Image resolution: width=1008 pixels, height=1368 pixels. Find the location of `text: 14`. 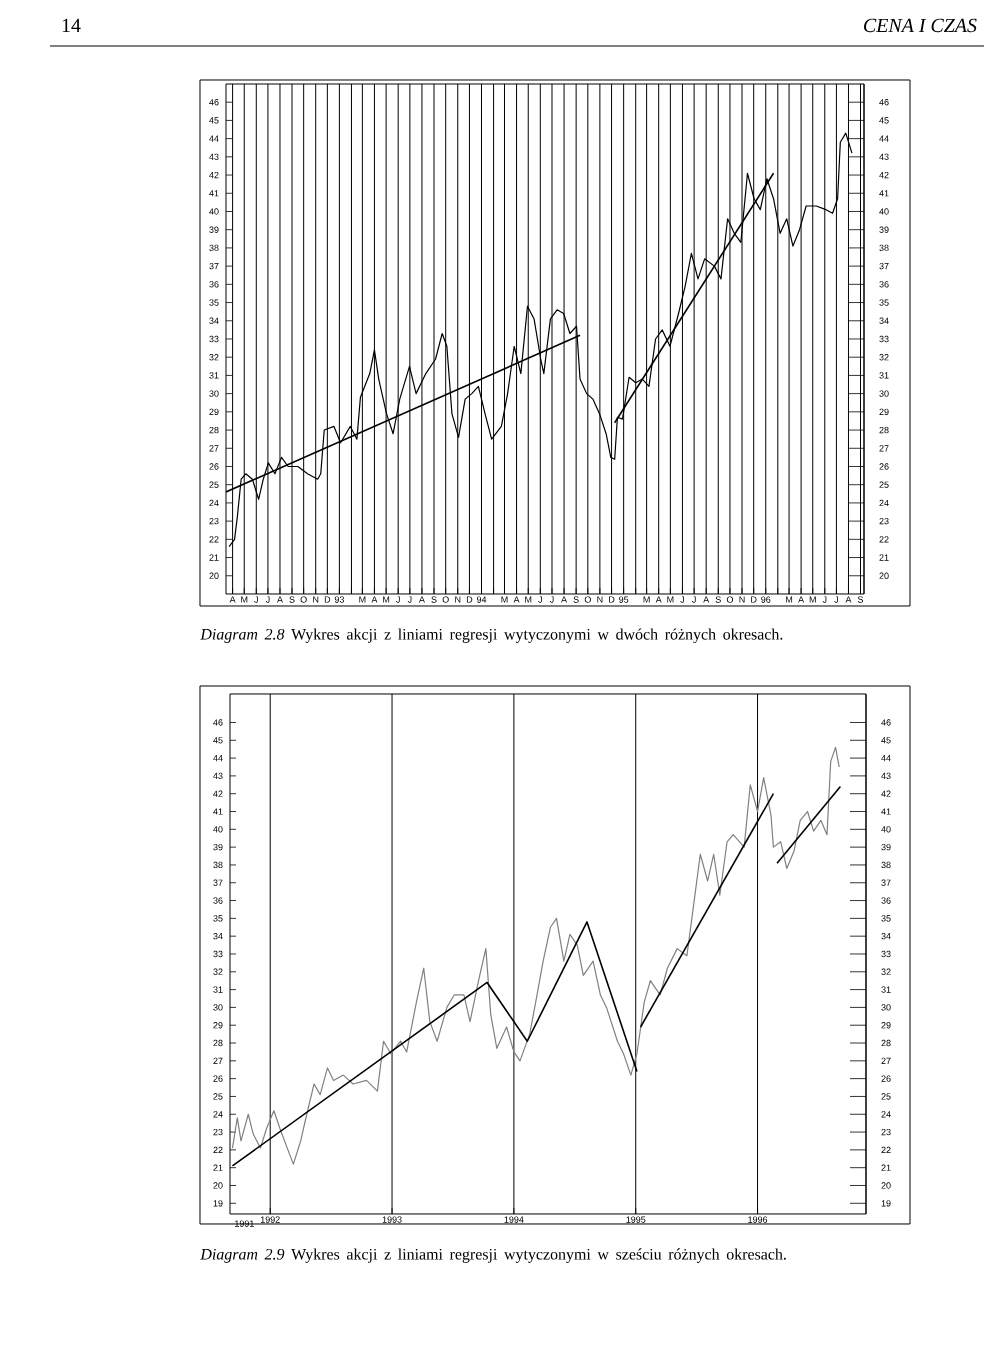

text: 14 is located at coordinates (71, 25).